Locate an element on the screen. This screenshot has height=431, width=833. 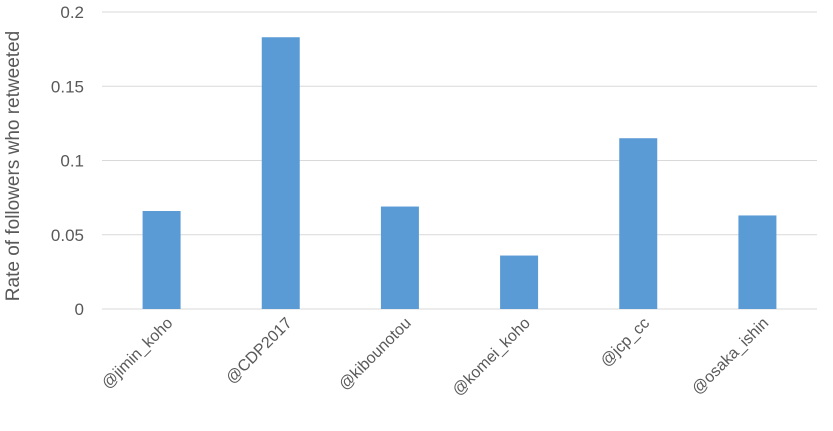
y-tick-label: 0.15 is located at coordinates (67, 86).